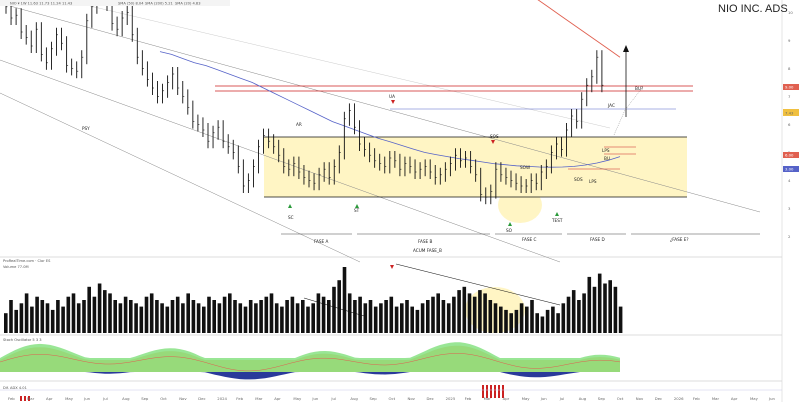 This screenshot has height=402, width=800. I want to click on price-tag2: 9.00, so click(789, 87).